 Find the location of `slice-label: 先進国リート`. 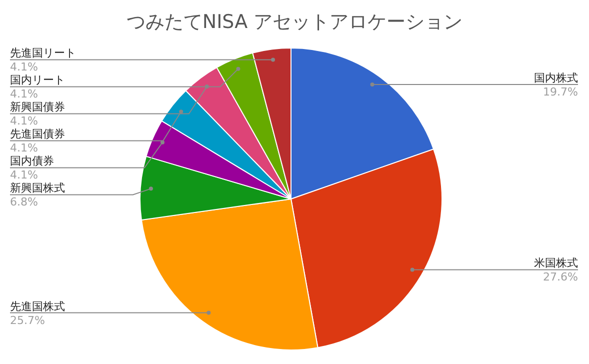

slice-label: 先進国リート is located at coordinates (43, 53).